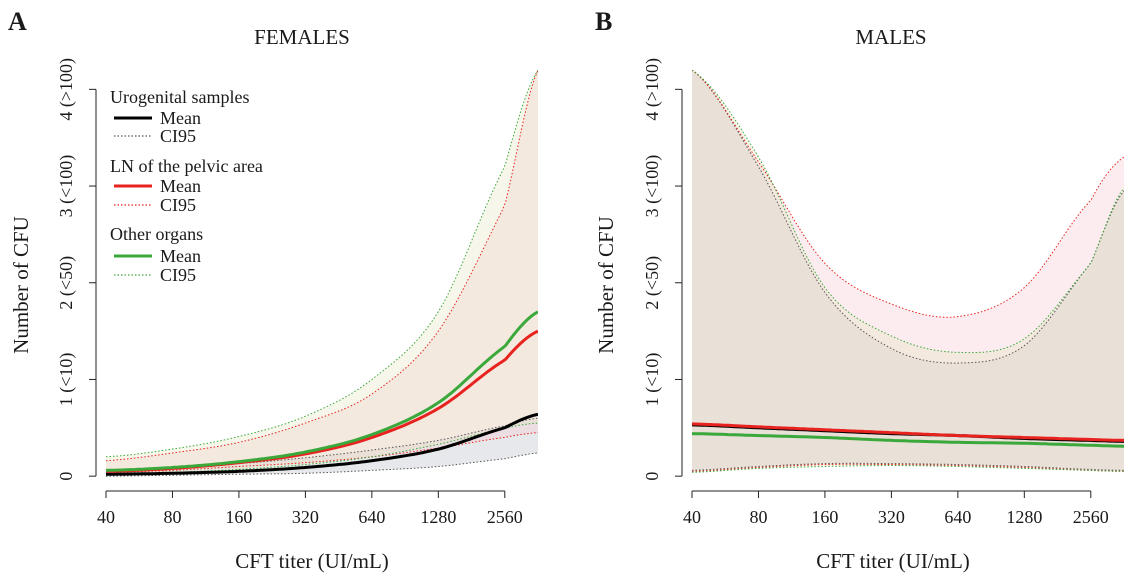 The height and width of the screenshot is (579, 1129). Describe the element at coordinates (371, 517) in the screenshot. I see `panel-a-x-tick-label: 640` at that location.